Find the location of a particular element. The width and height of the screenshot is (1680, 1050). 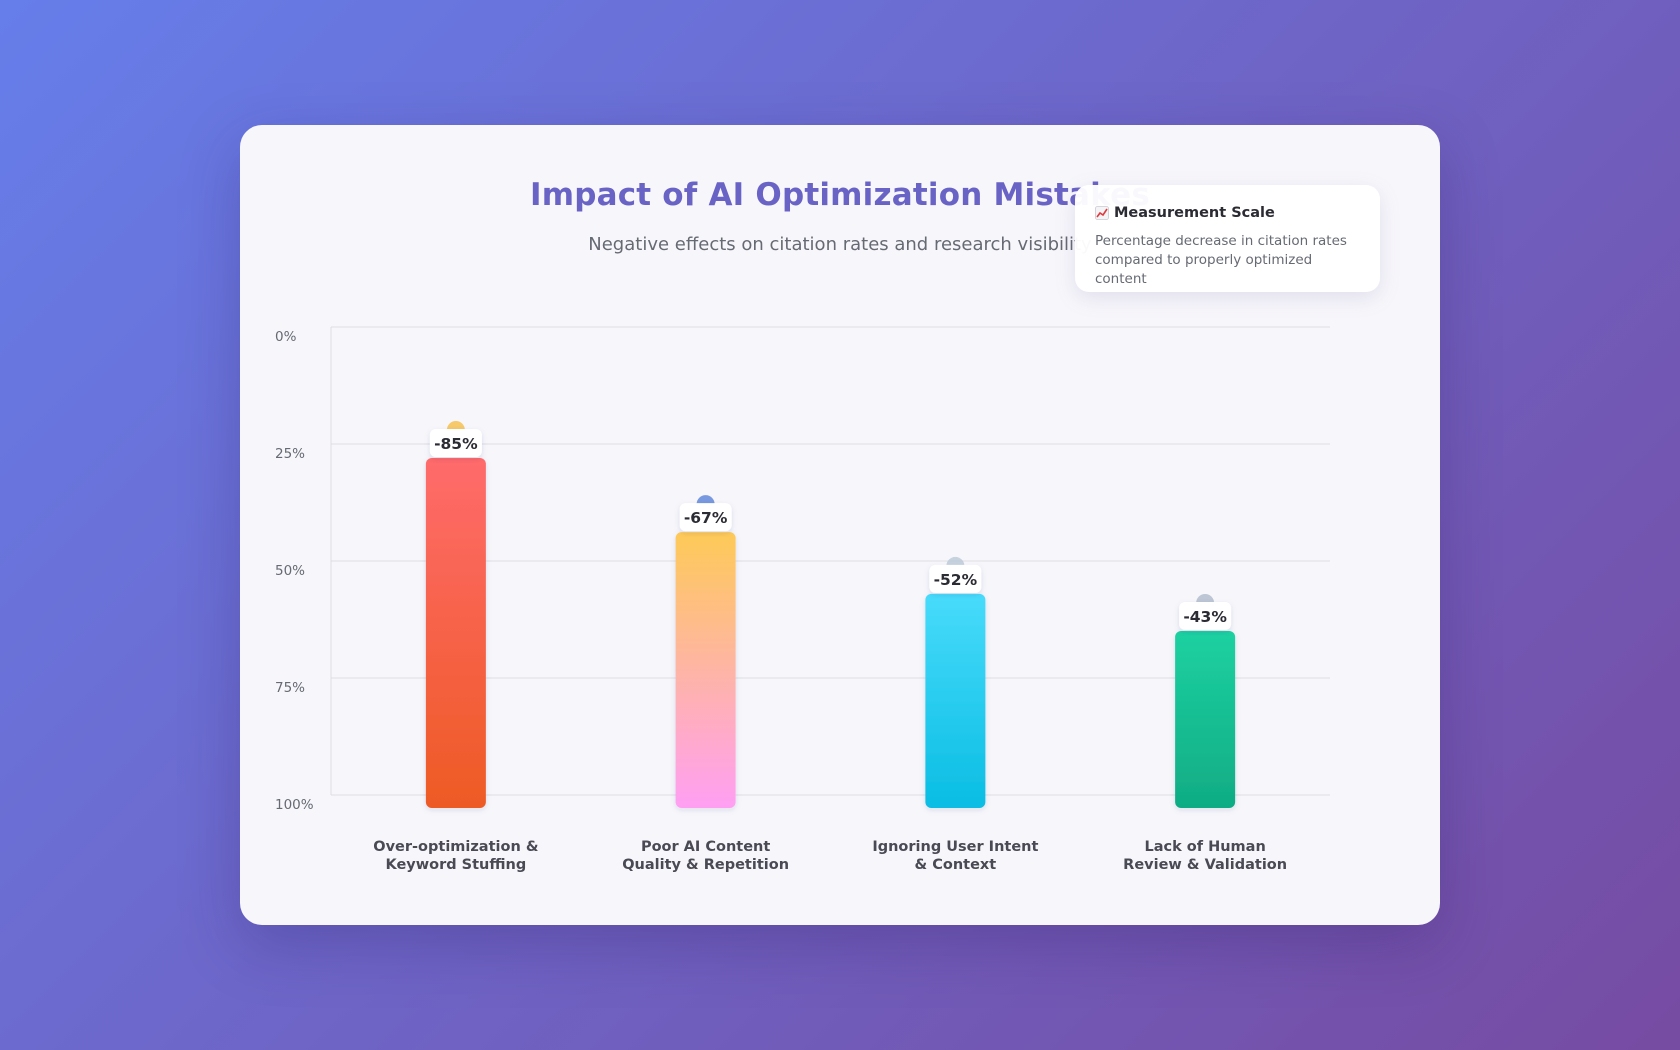

x-category-label-line: Ignoring User Intent is located at coordinates (955, 847).